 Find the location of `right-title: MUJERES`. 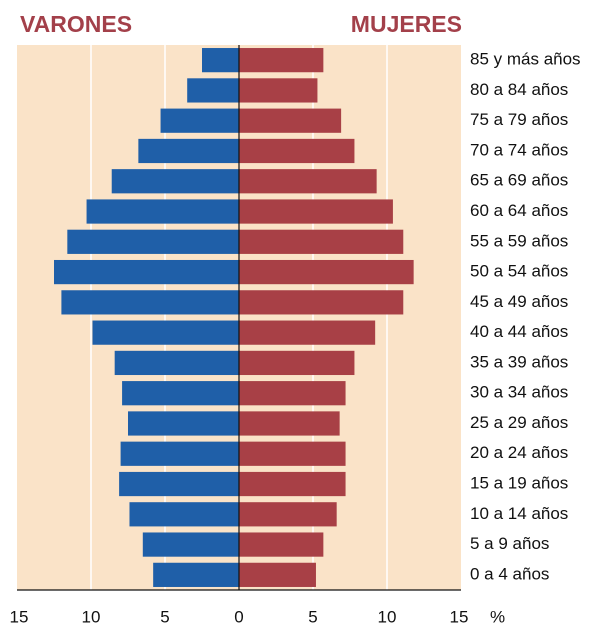

right-title: MUJERES is located at coordinates (406, 24).